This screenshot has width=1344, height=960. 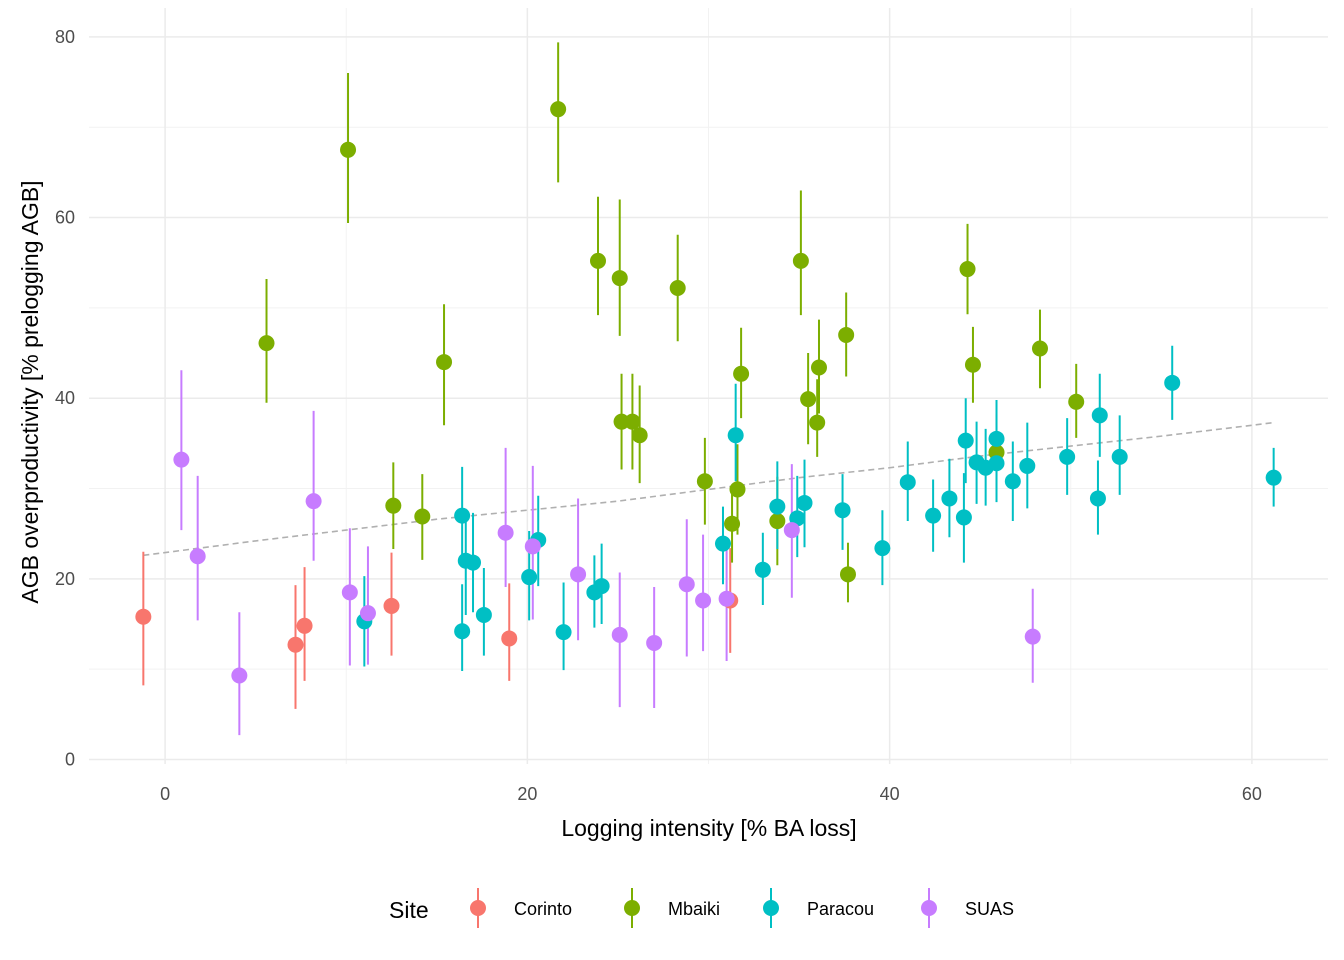 What do you see at coordinates (890, 794) in the screenshot?
I see `x-tick-label: 40` at bounding box center [890, 794].